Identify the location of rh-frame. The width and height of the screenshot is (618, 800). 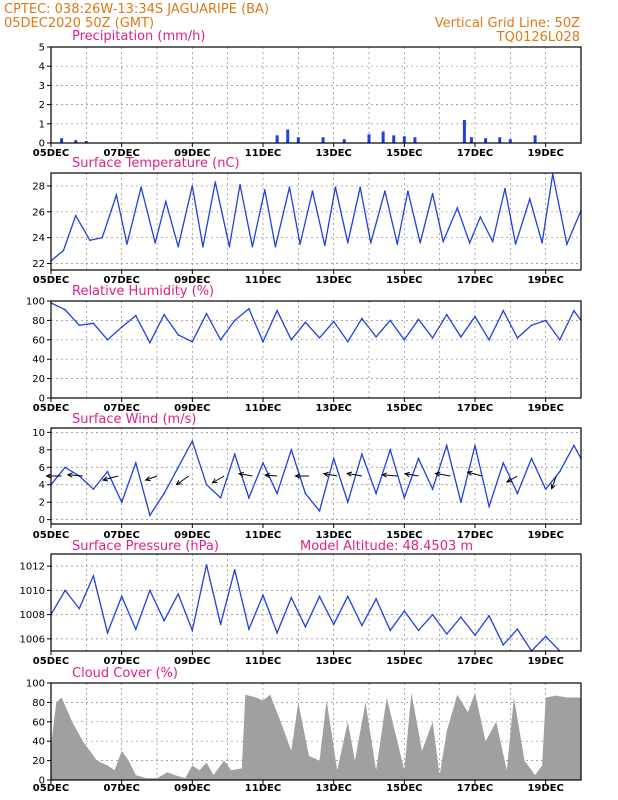
(316, 349).